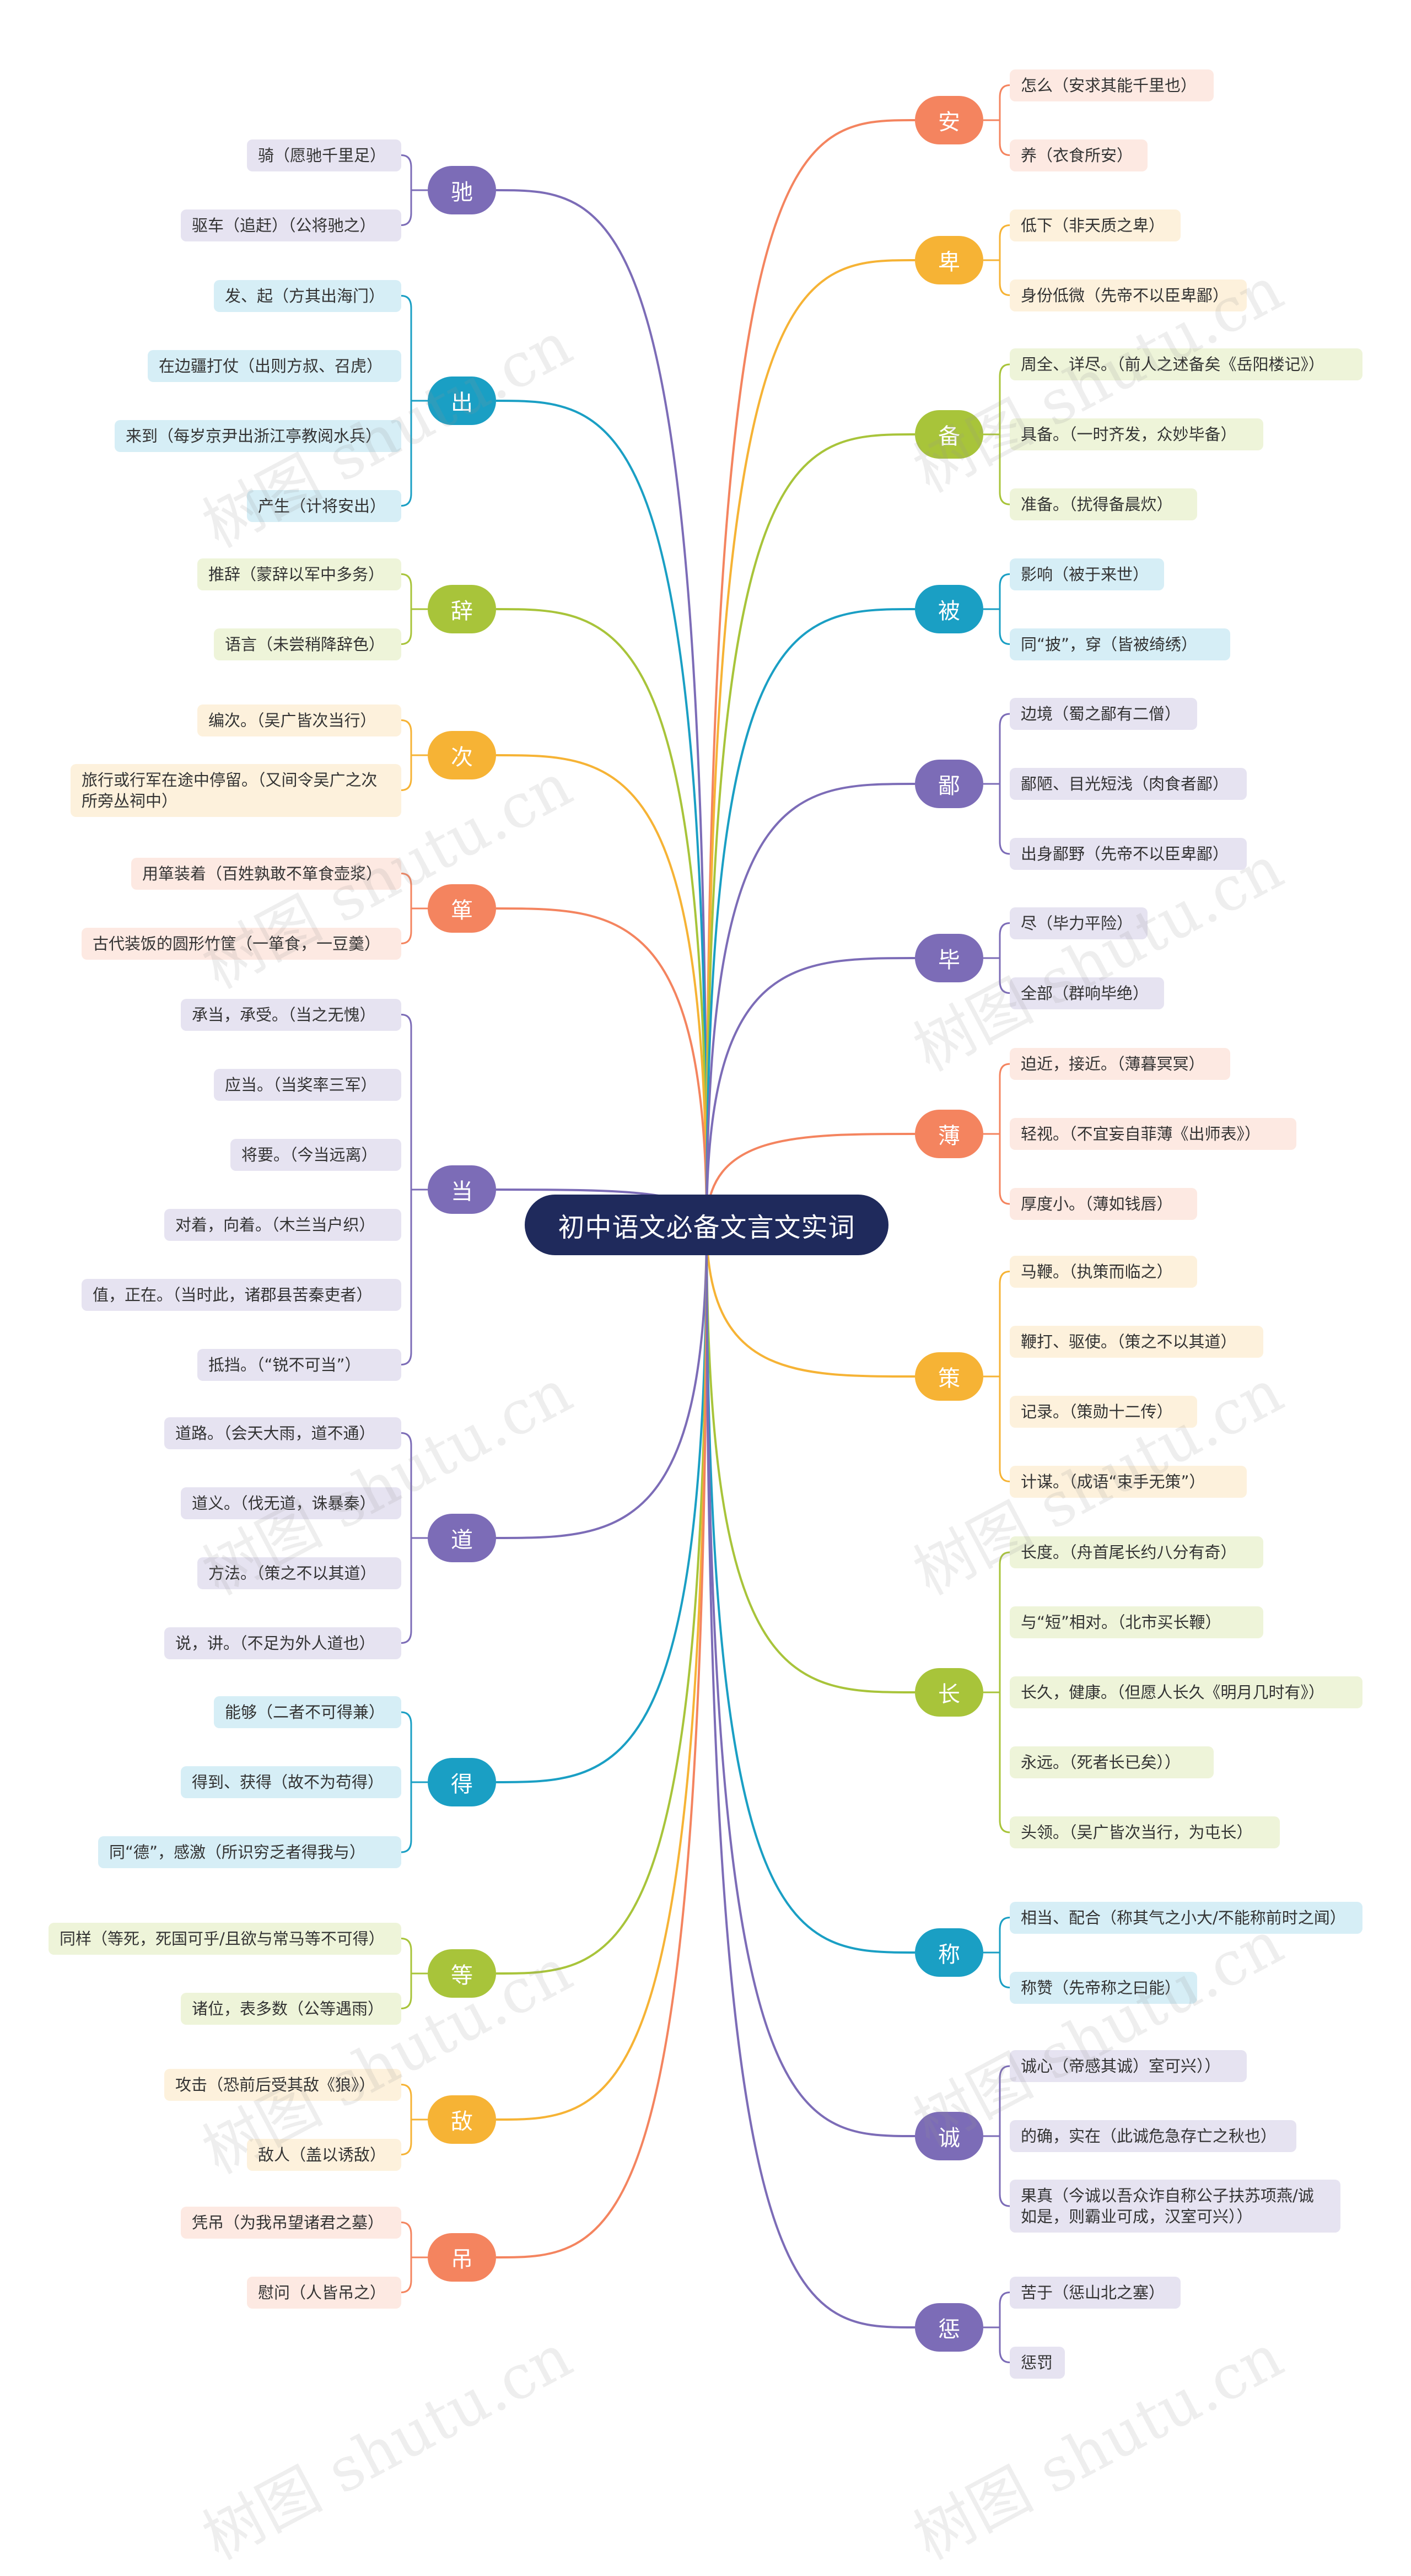 The width and height of the screenshot is (1411, 2576). I want to click on leaf-topic: 全部（群响毕绝）, so click(1087, 993).